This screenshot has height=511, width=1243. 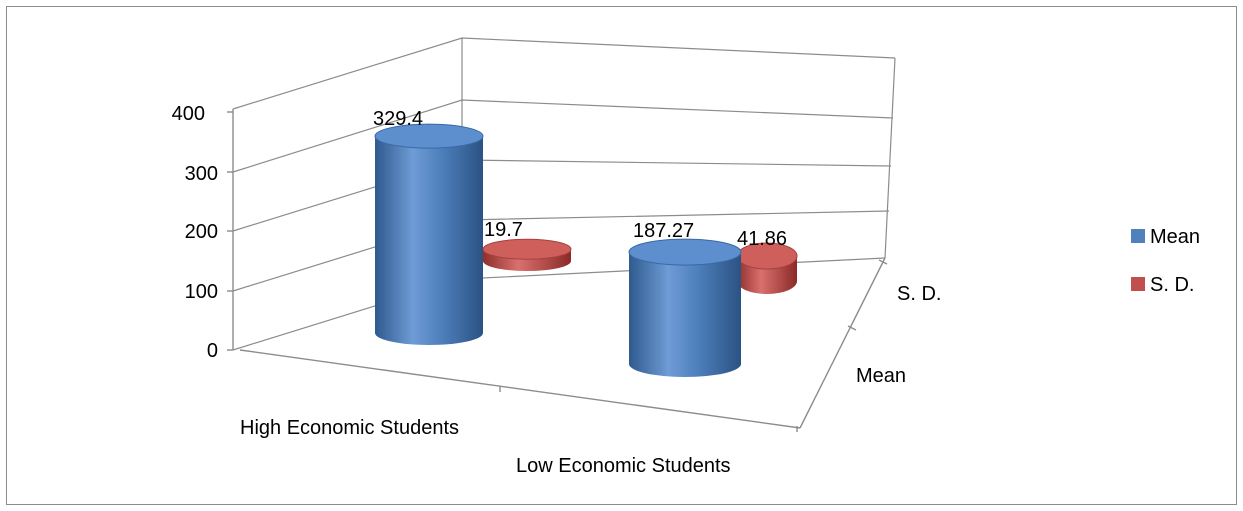 I want to click on floor-right-edge, so click(x=842, y=343).